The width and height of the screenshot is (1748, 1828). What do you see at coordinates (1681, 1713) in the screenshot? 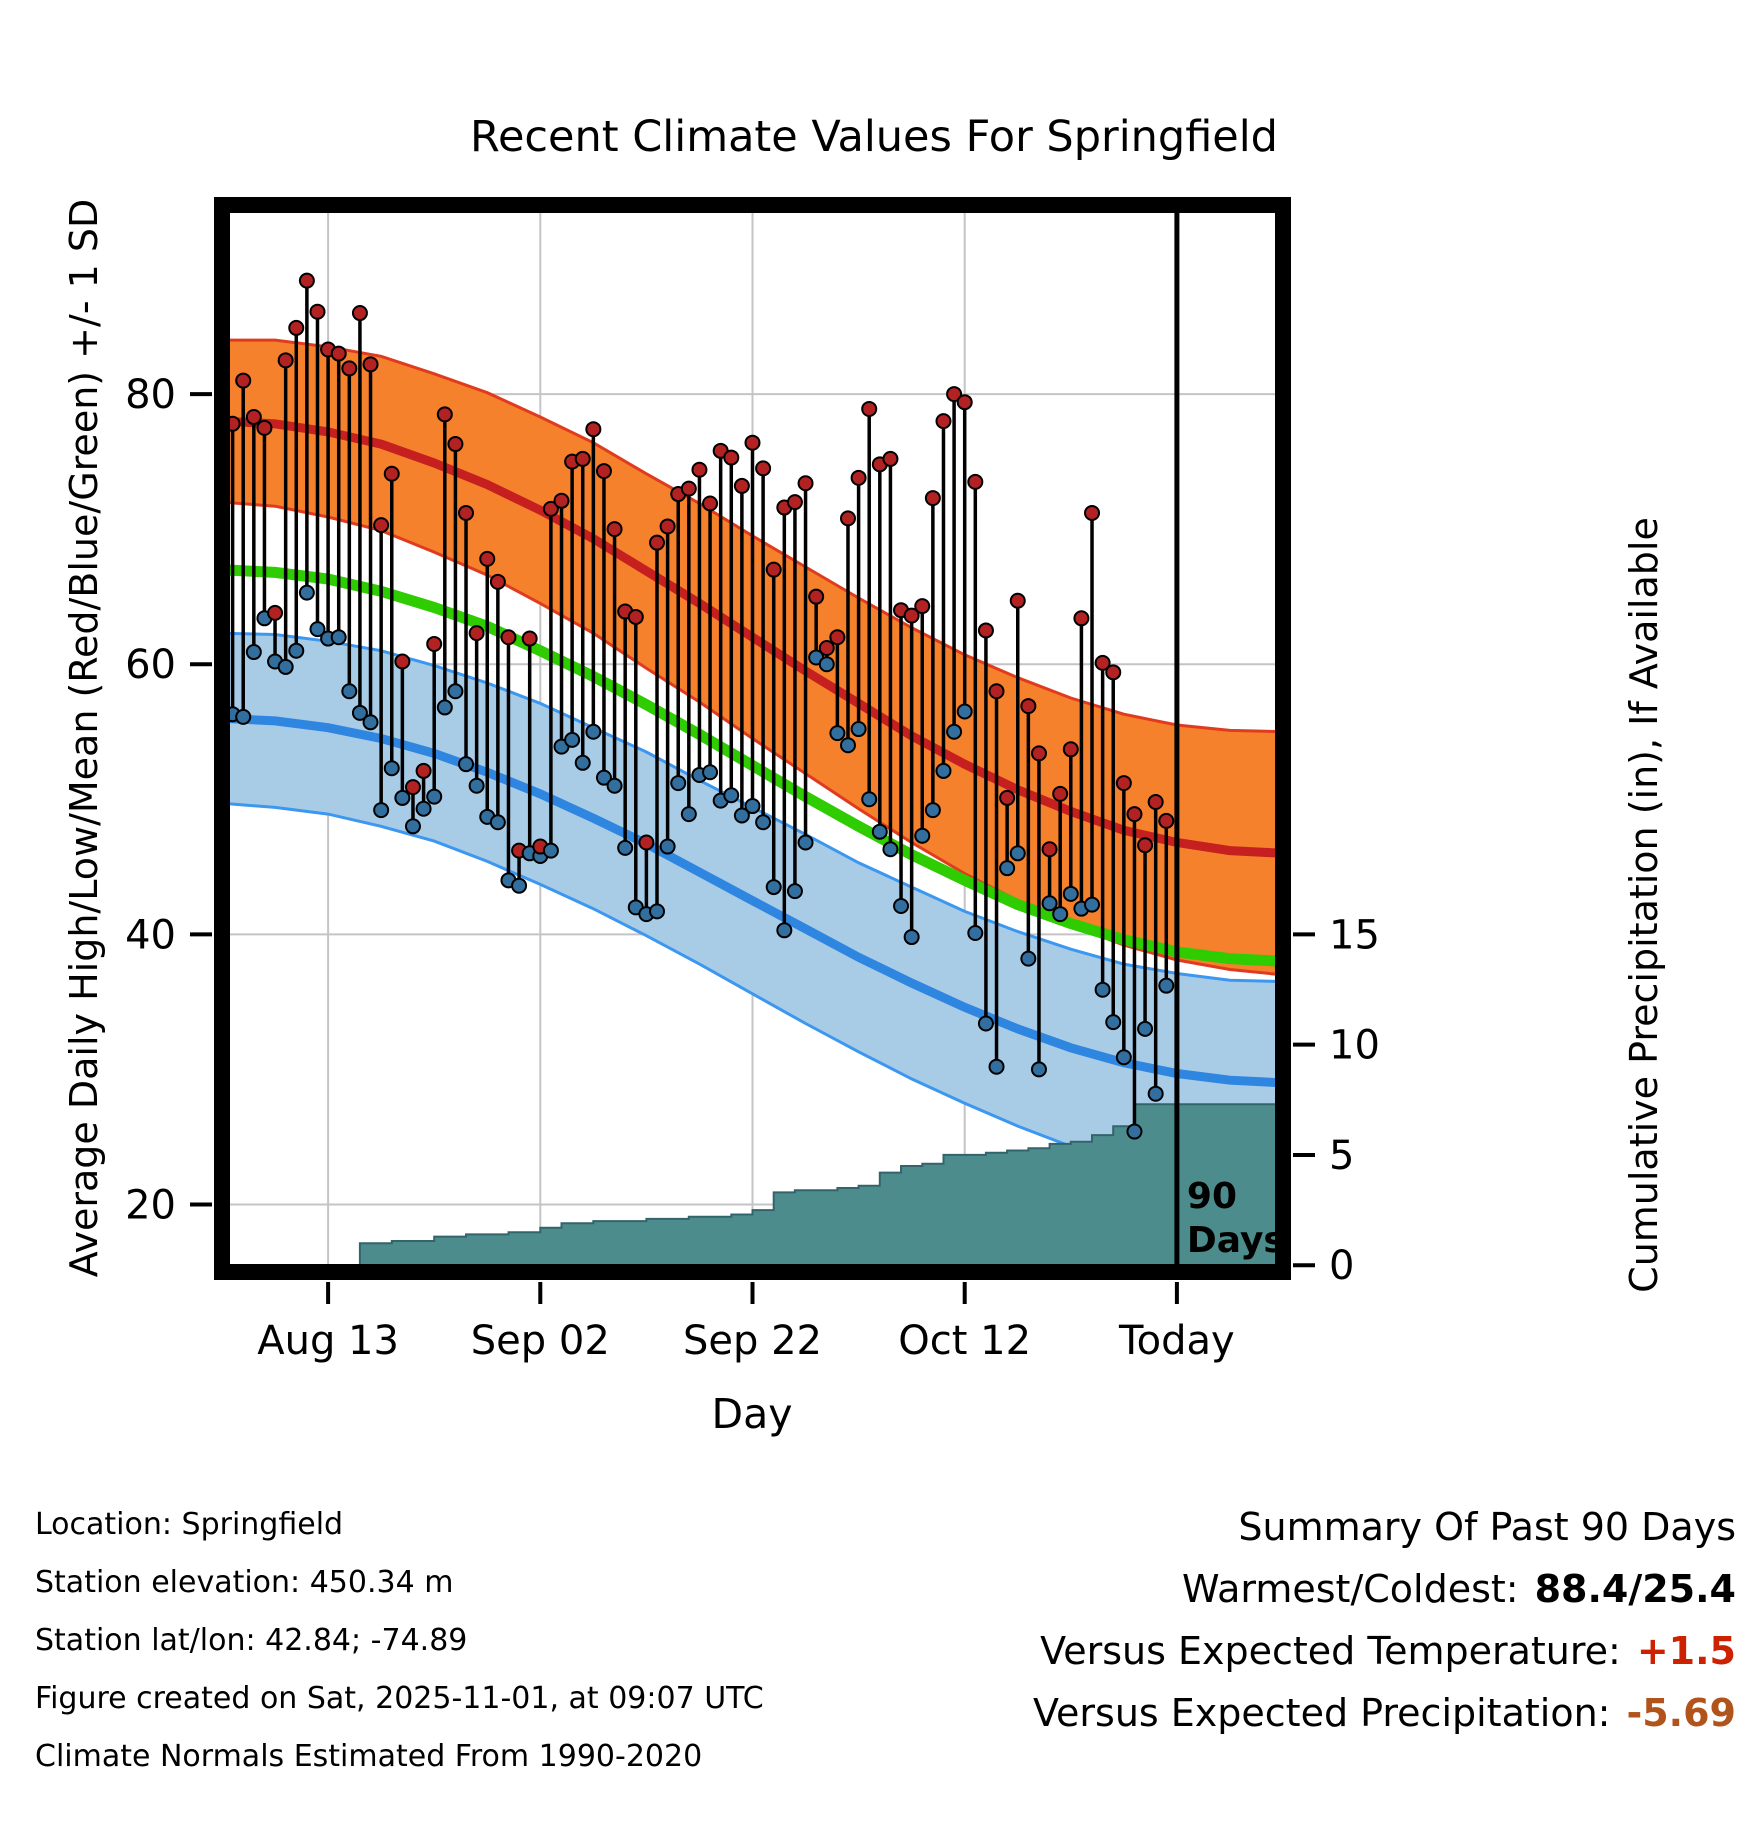
I see `vs-precip-value: -5.69` at bounding box center [1681, 1713].